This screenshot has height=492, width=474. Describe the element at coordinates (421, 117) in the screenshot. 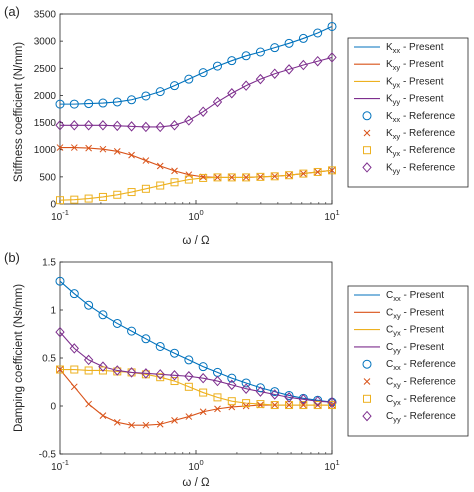

I see `legend-entry: Kxx - Reference` at that location.